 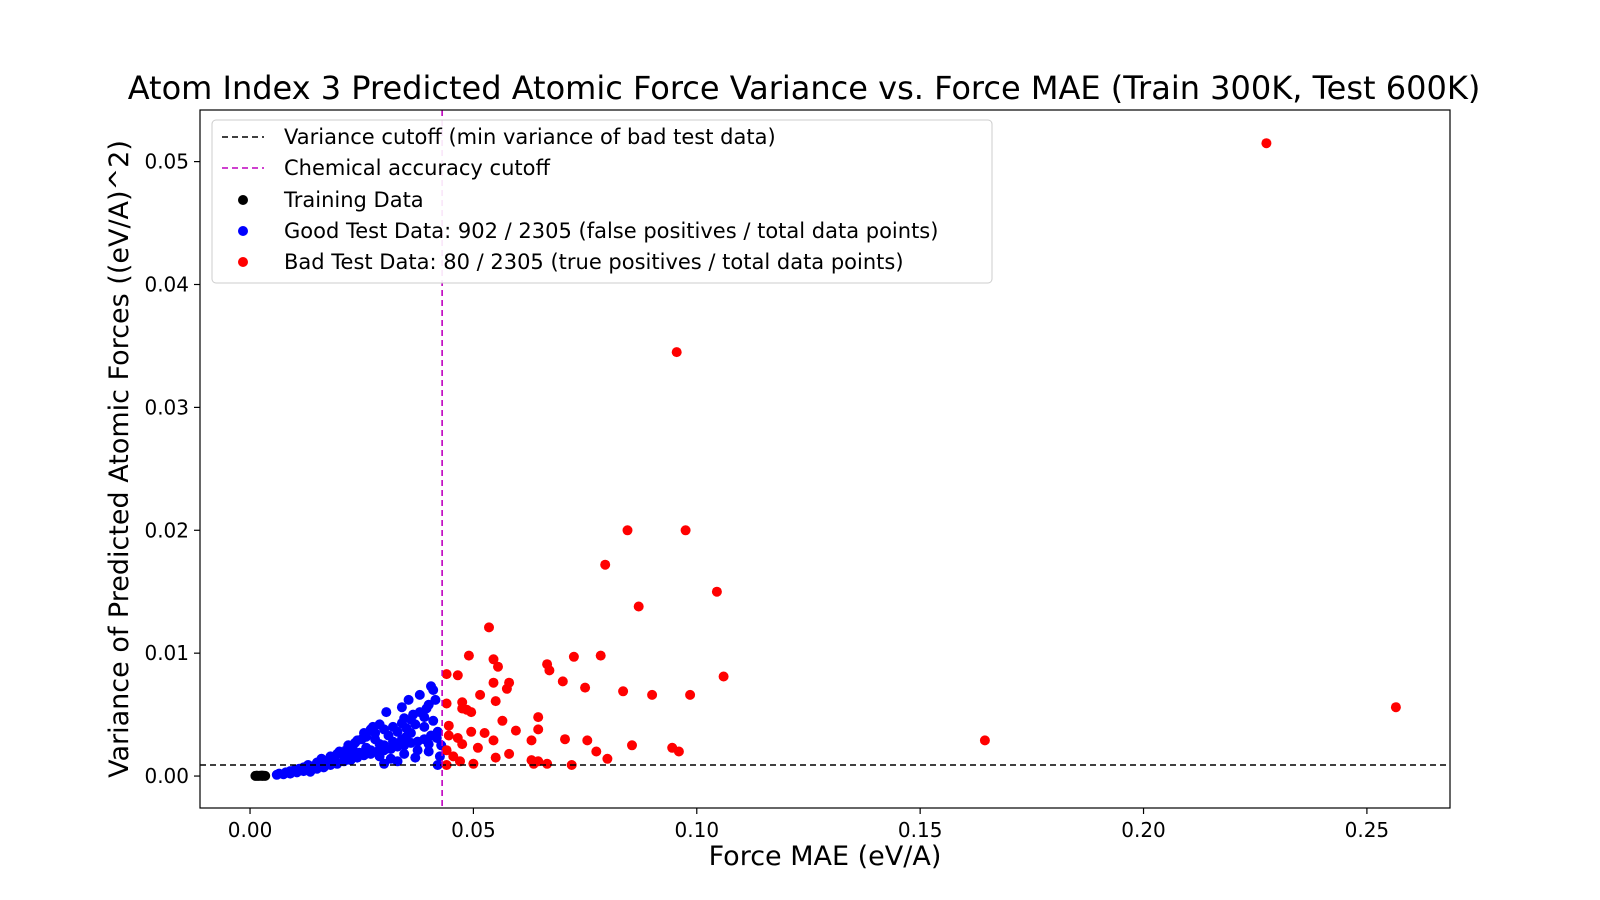 I want to click on y-tick-label: 0.05, so click(x=166, y=162).